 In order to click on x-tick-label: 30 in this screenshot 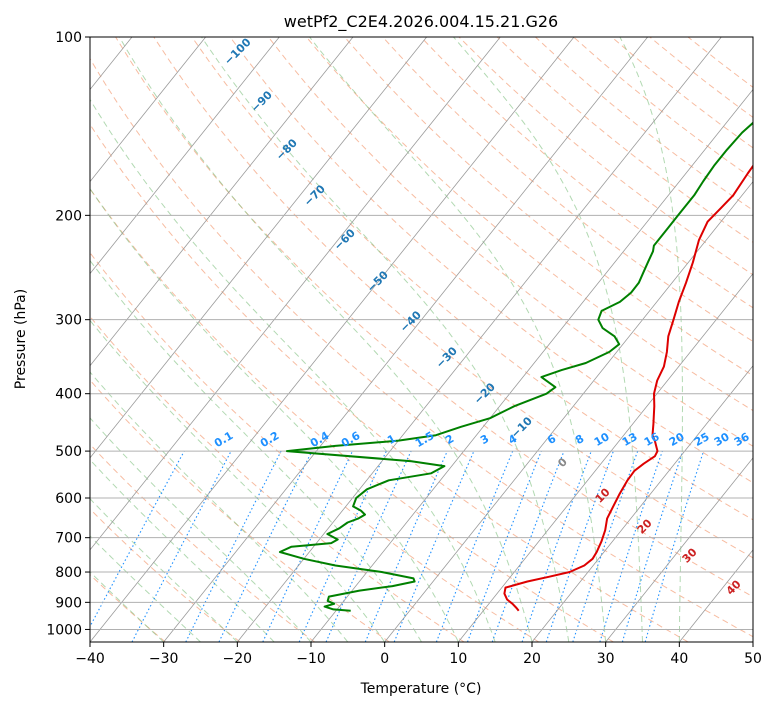, I will do `click(606, 659)`.